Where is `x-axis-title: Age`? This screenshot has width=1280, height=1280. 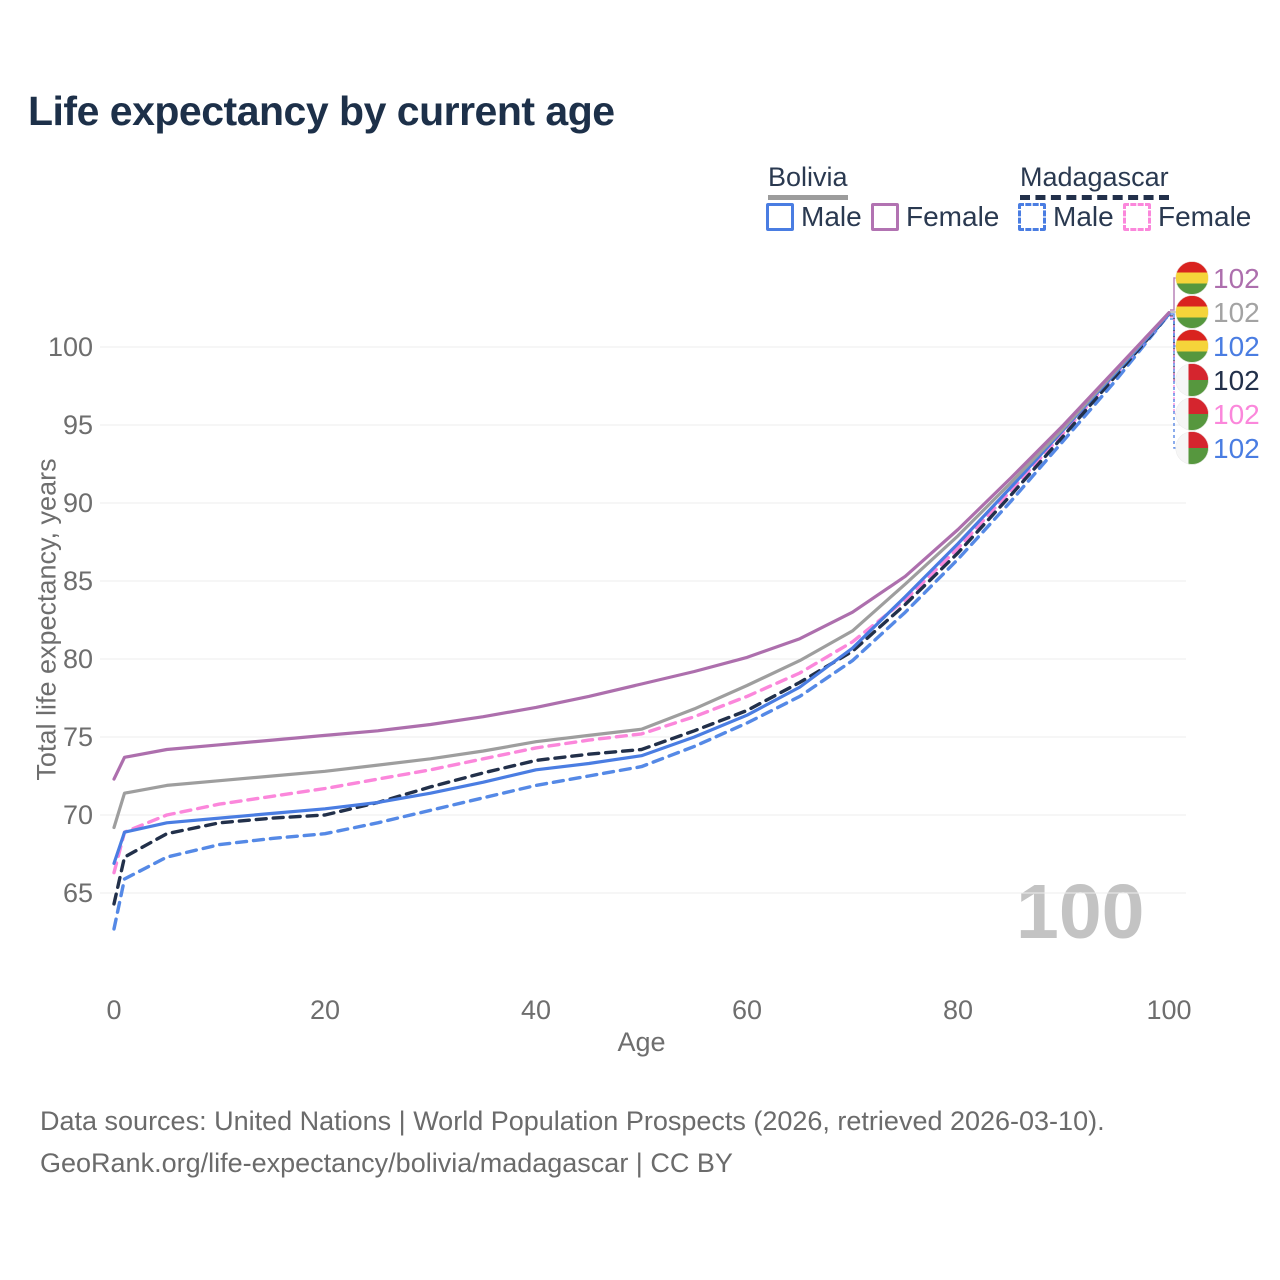 x-axis-title: Age is located at coordinates (641, 1042).